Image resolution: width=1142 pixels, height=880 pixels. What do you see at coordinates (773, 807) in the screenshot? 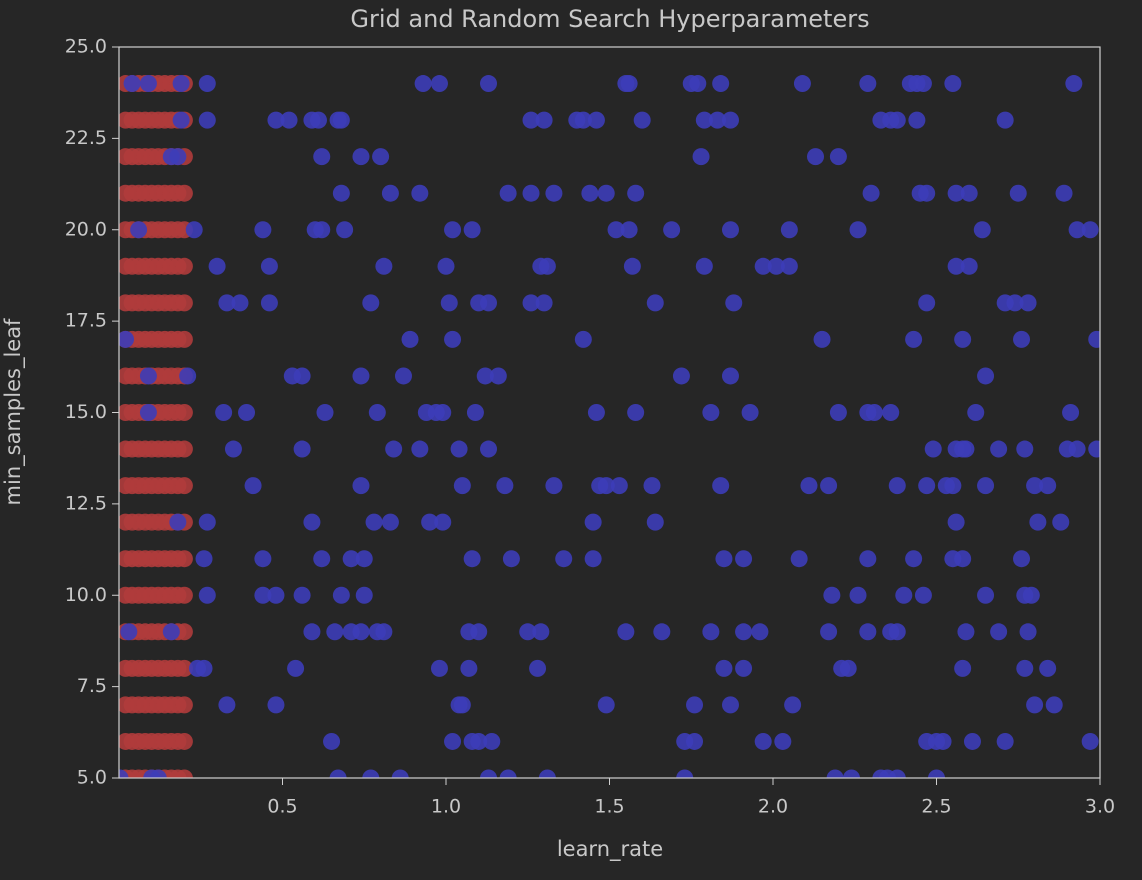
I see `x-tick-label: 2.0` at bounding box center [773, 807].